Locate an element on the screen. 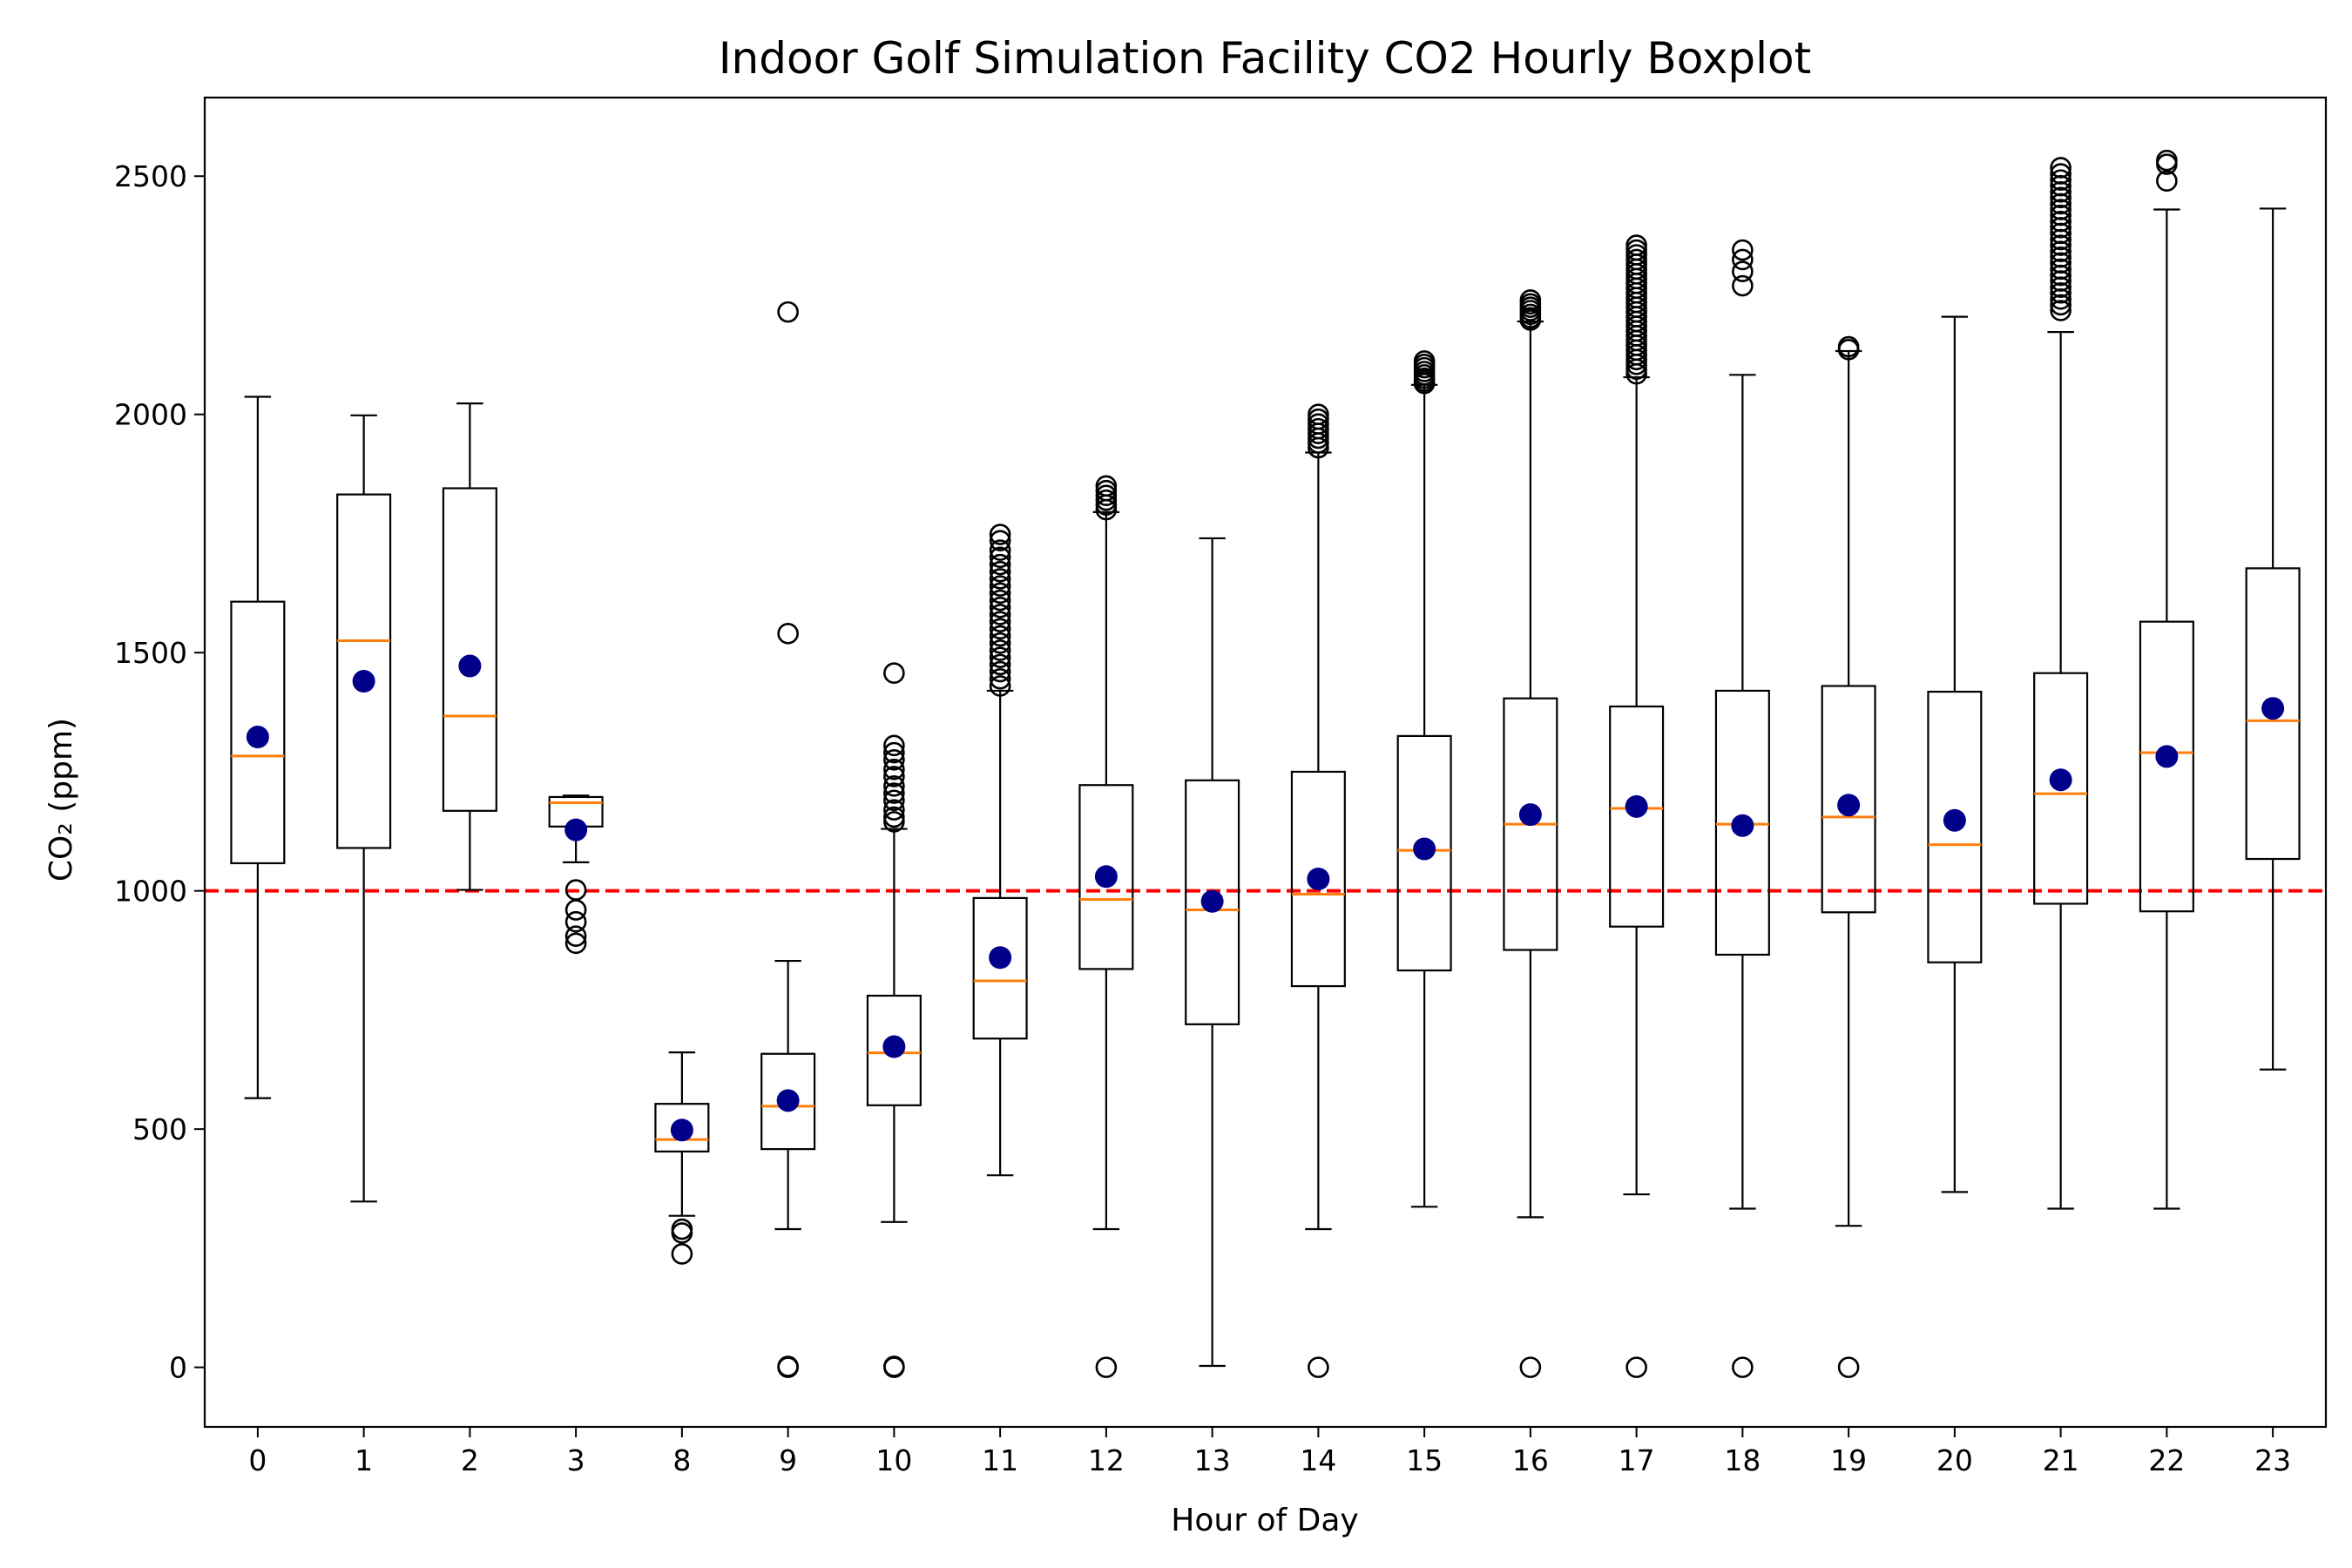 Image resolution: width=2352 pixels, height=1568 pixels. y-axis-ticks: 0 500 1000 1500 2000 2500 is located at coordinates (159, 772).